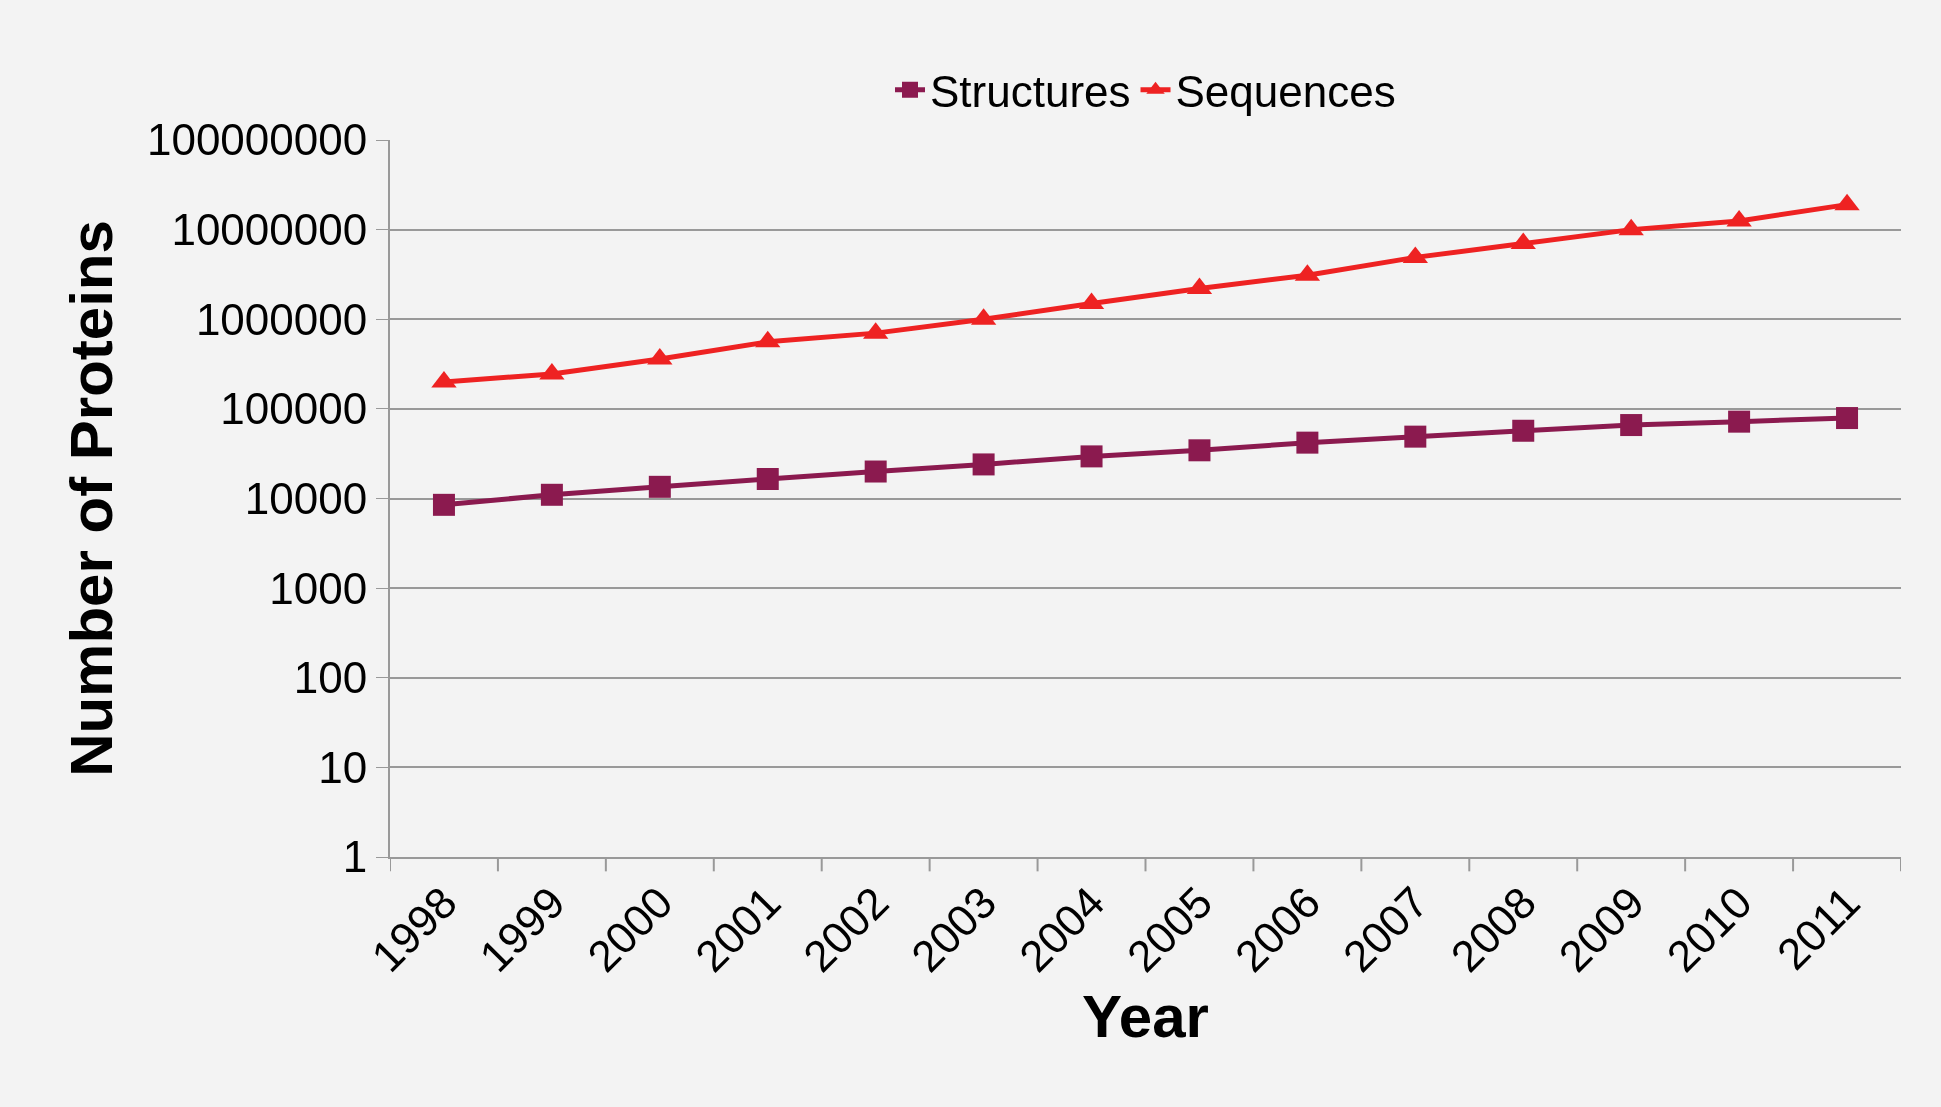 This screenshot has height=1107, width=1941. I want to click on legend-label: Sequences, so click(1285, 91).